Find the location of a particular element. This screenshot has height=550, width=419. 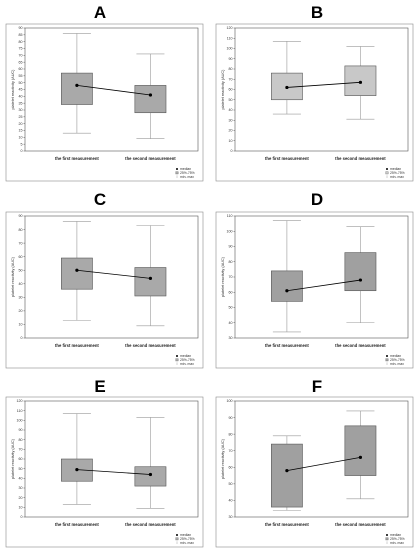

y-tick-label: 15 is located at coordinates (21, 131).